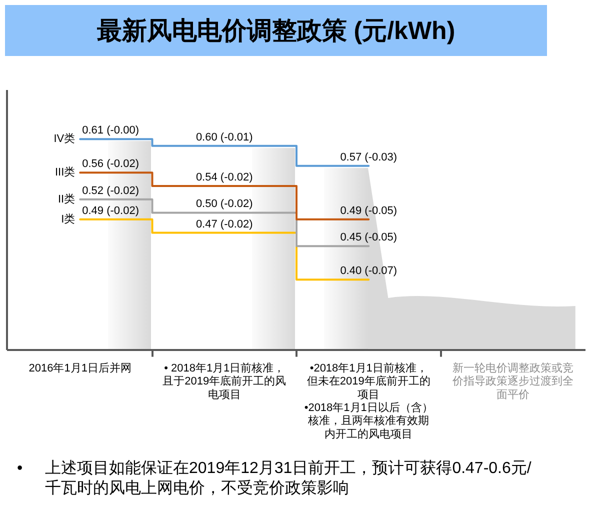  What do you see at coordinates (369, 238) in the screenshot?
I see `data-label: 0.45 (-0.05)` at bounding box center [369, 238].